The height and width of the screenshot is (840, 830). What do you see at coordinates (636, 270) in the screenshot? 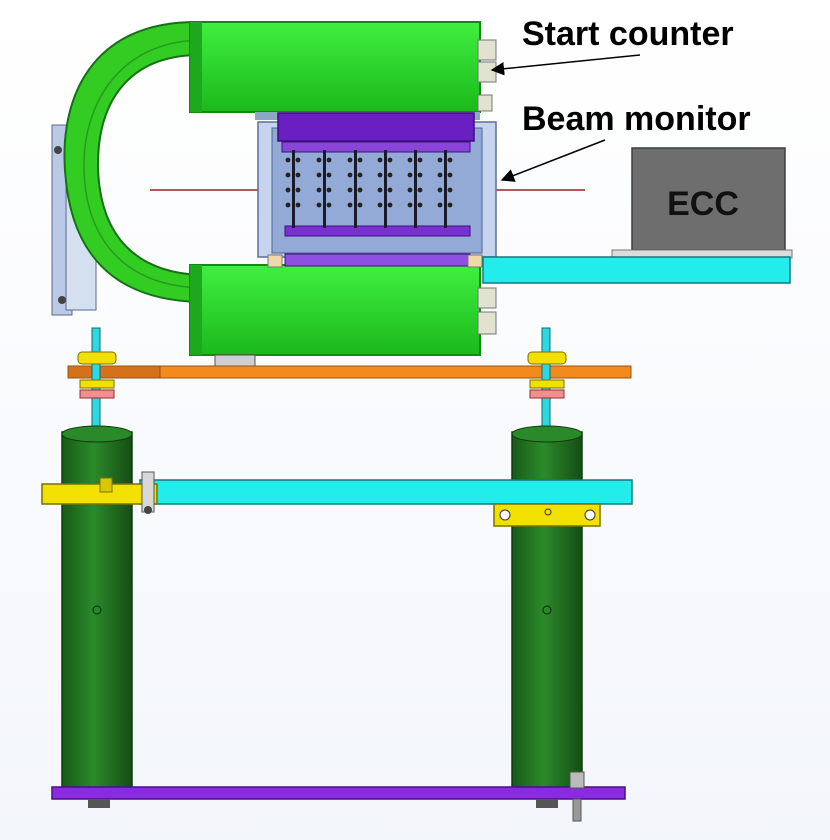
I see `upper-rail` at bounding box center [636, 270].